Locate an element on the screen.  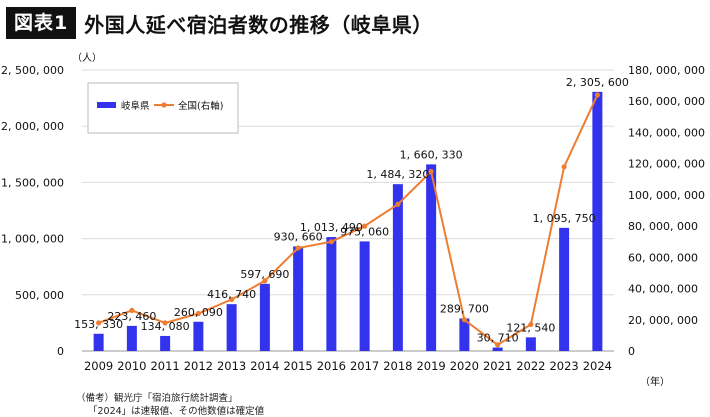
chart-header: 図表1 外国人延べ宿泊者数の推移（岐阜県） is located at coordinates (219, 23).